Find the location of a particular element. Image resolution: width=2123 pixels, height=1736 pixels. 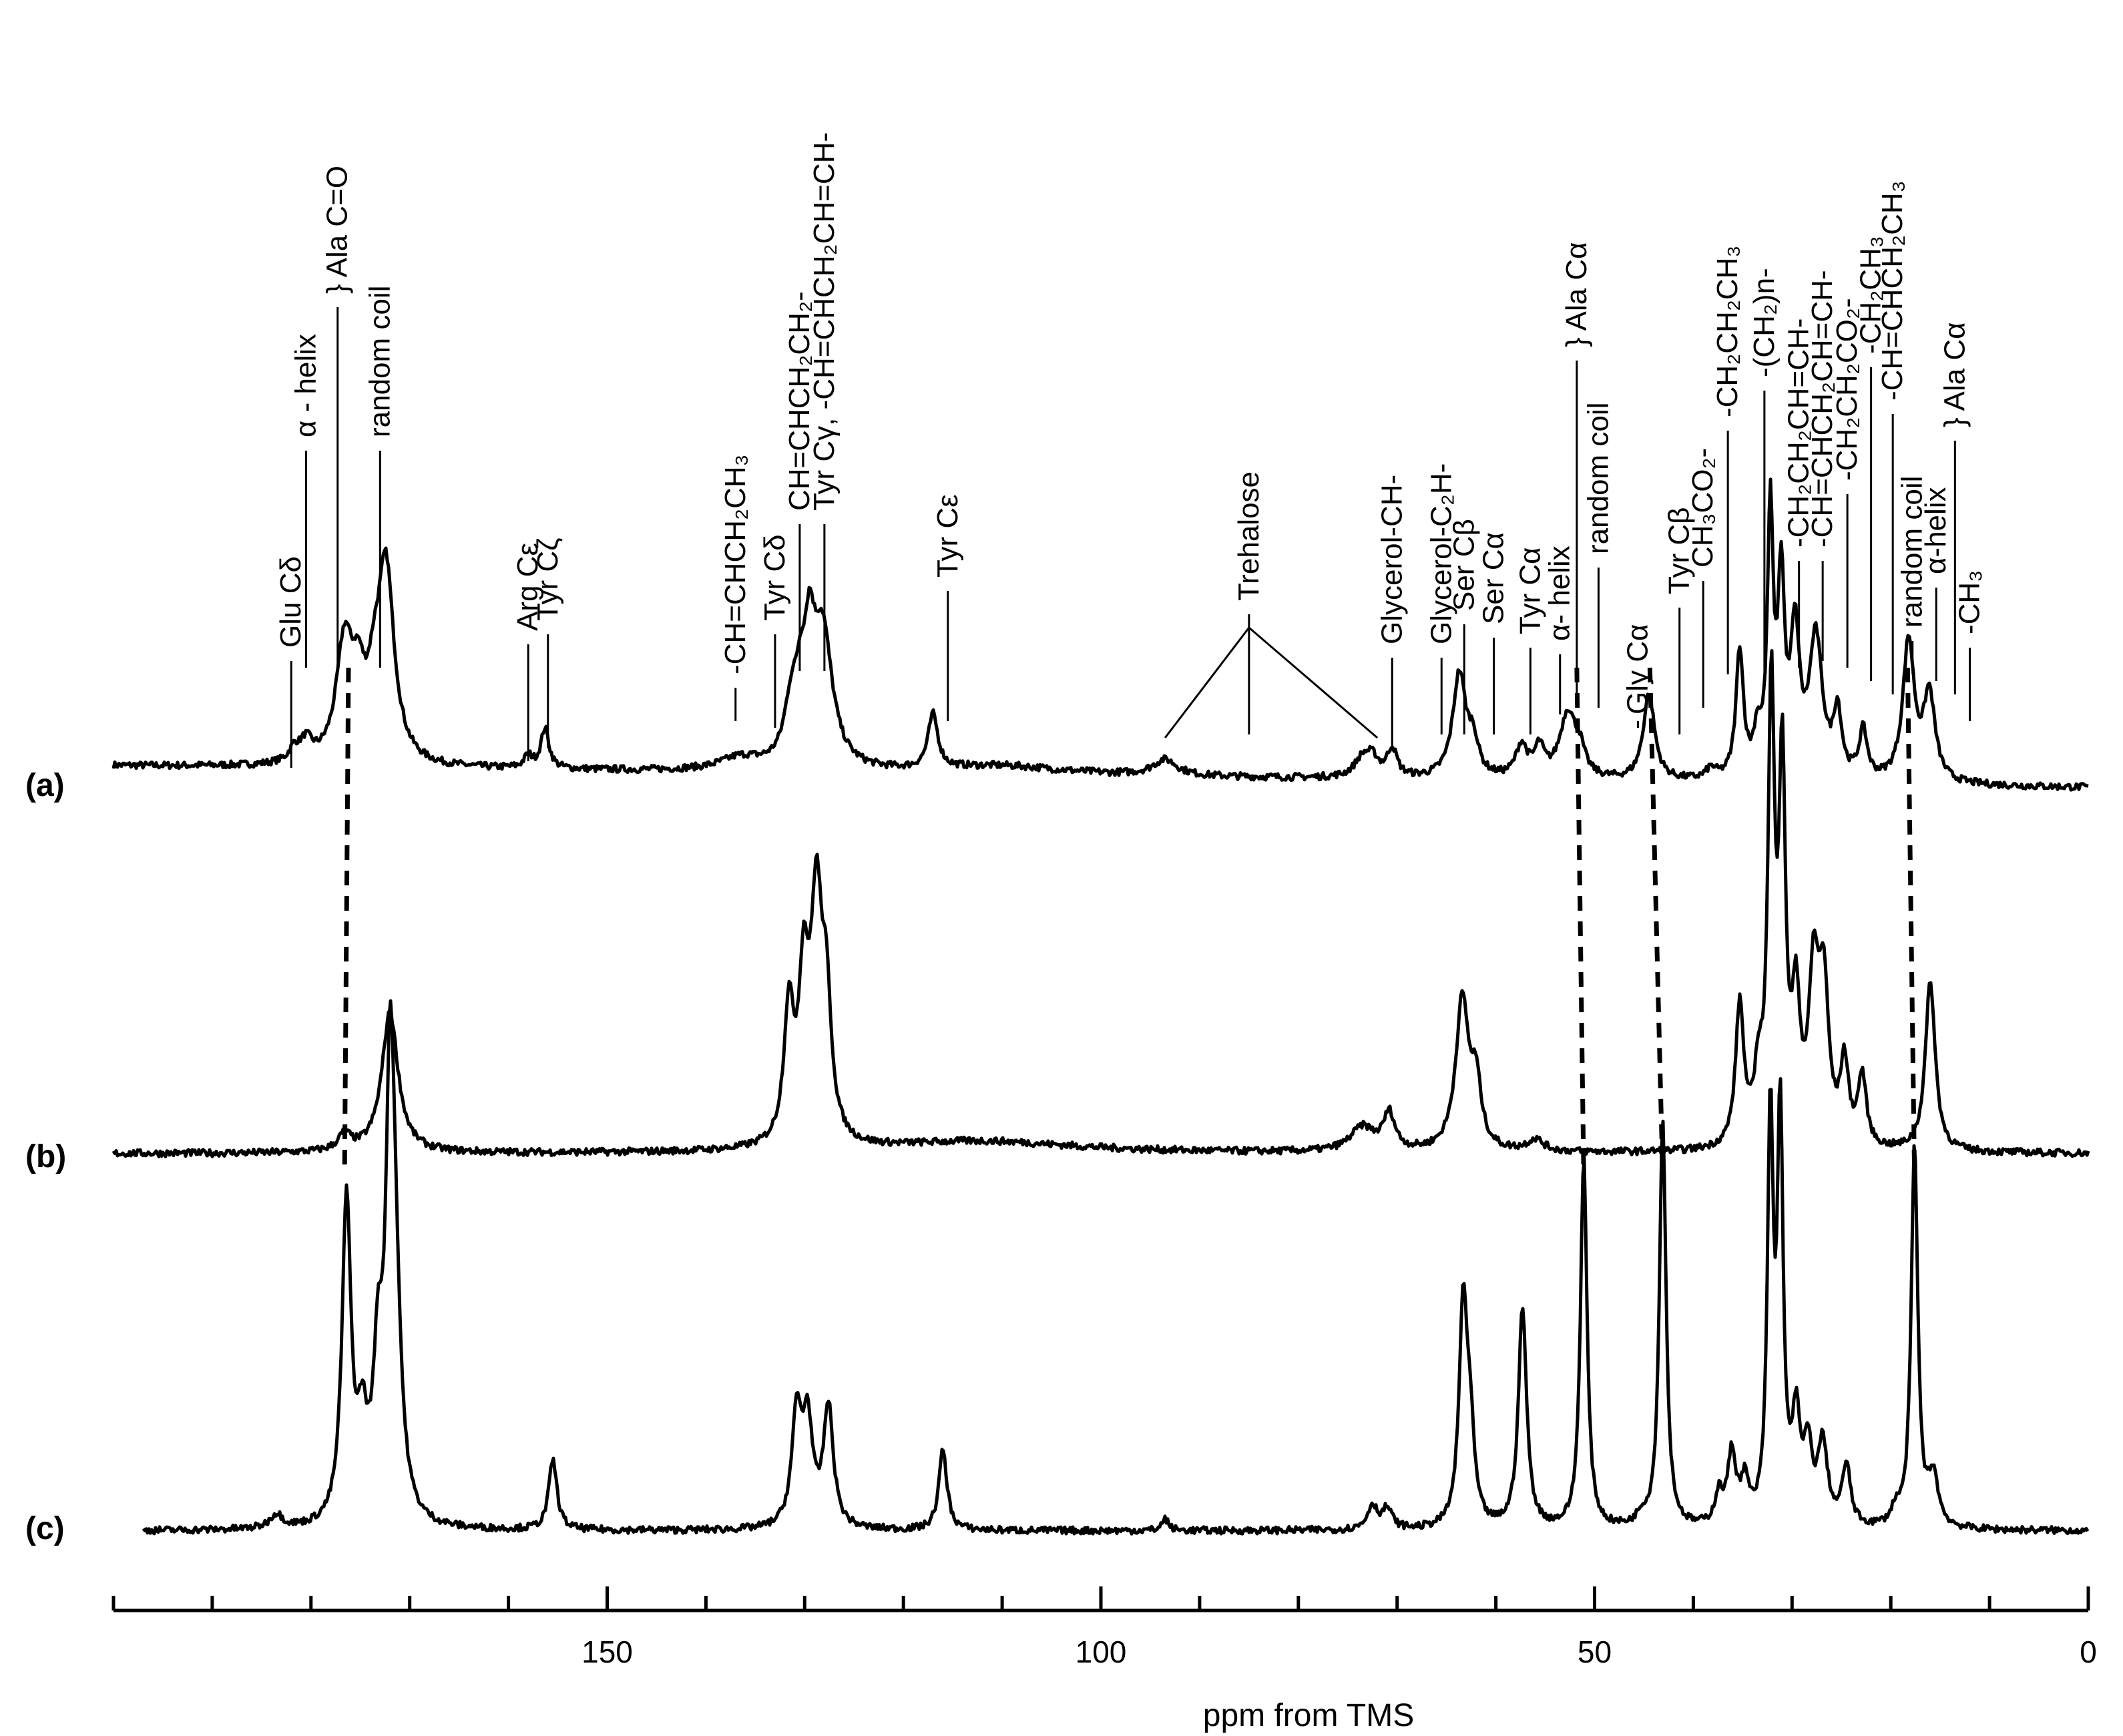

peak-annotation: -CH₂CH₂CH₃ is located at coordinates (1727, 331).